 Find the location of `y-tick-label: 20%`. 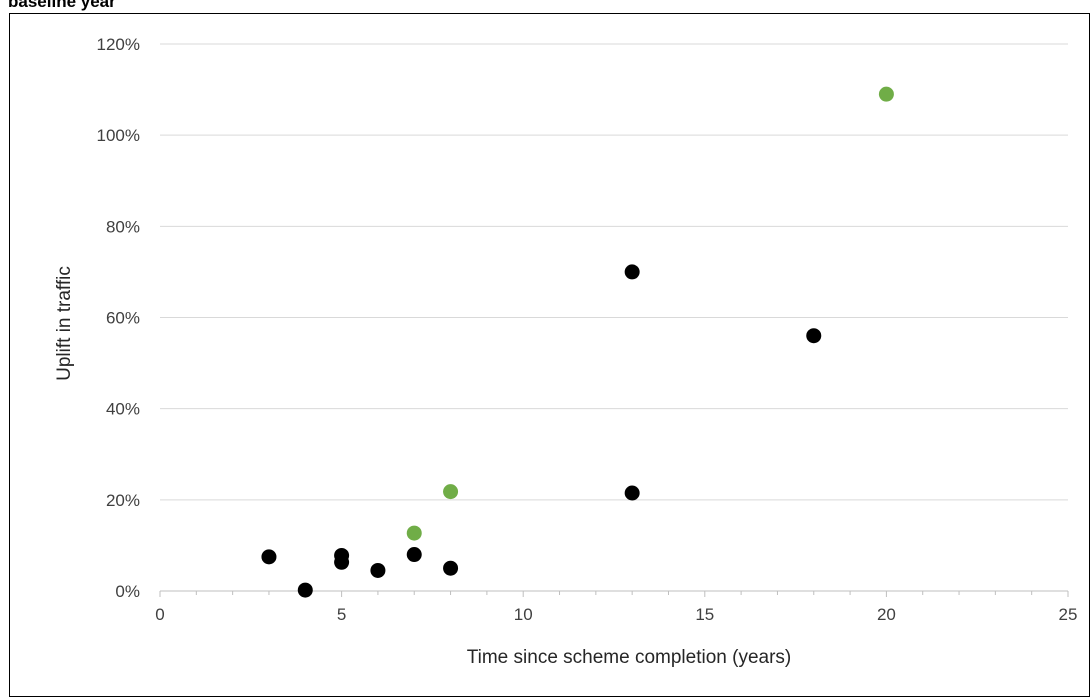

y-tick-label: 20% is located at coordinates (123, 500).